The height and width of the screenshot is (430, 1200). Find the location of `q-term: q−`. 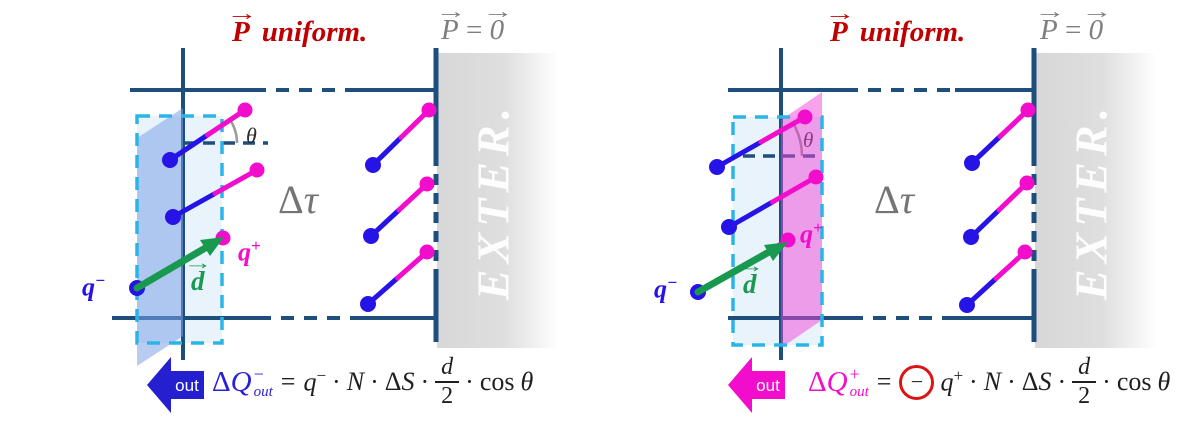

q-term: q− is located at coordinates (315, 381).